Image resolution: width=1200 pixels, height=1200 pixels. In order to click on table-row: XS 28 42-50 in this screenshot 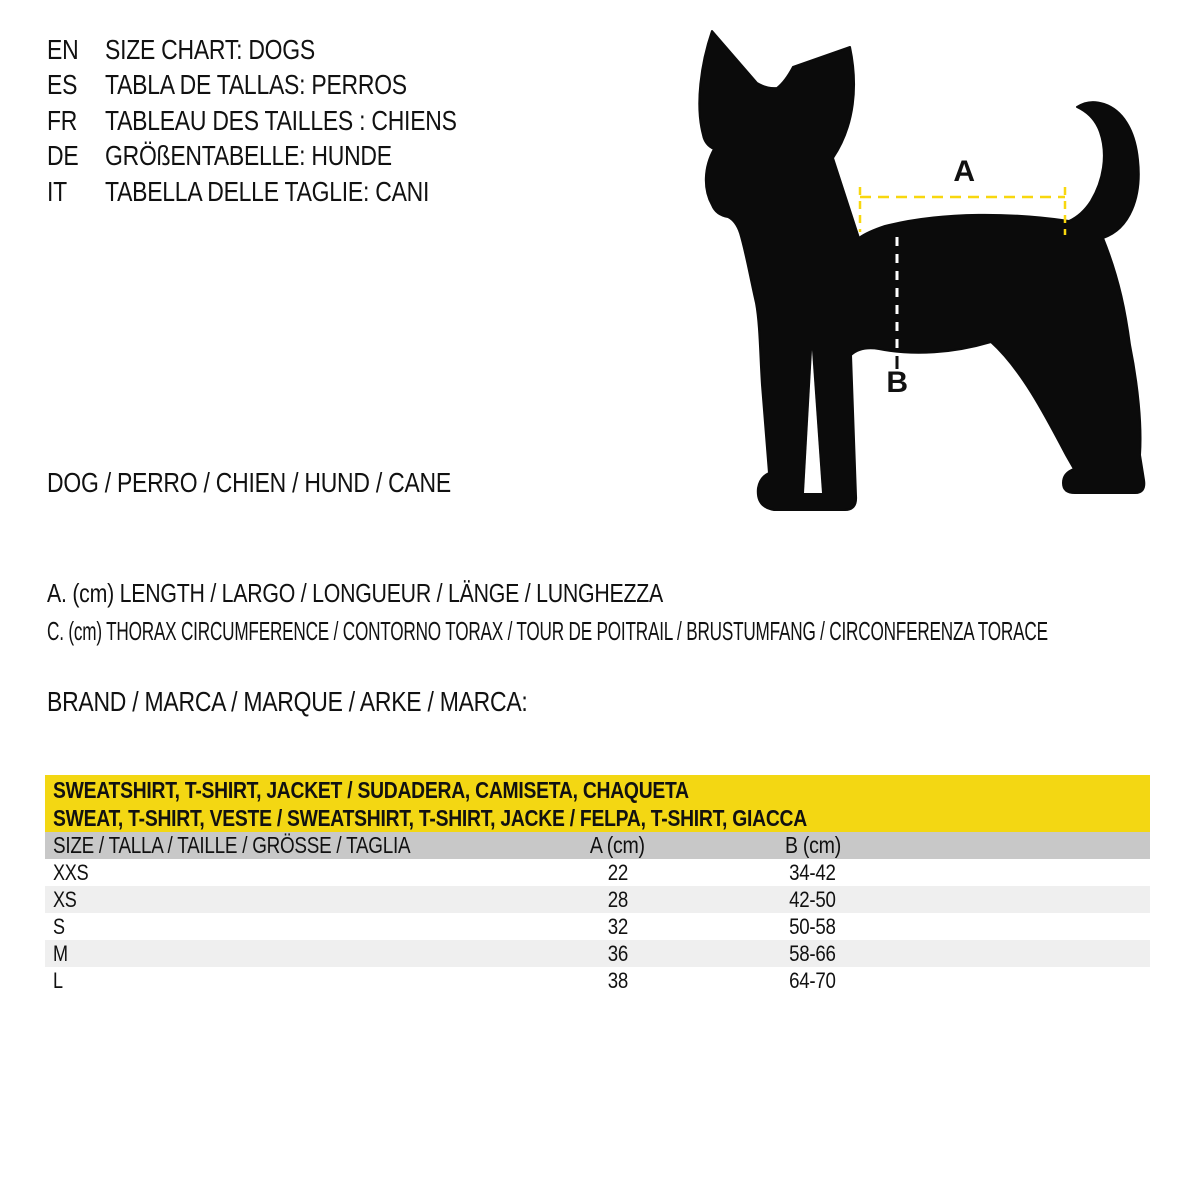, I will do `click(597, 899)`.